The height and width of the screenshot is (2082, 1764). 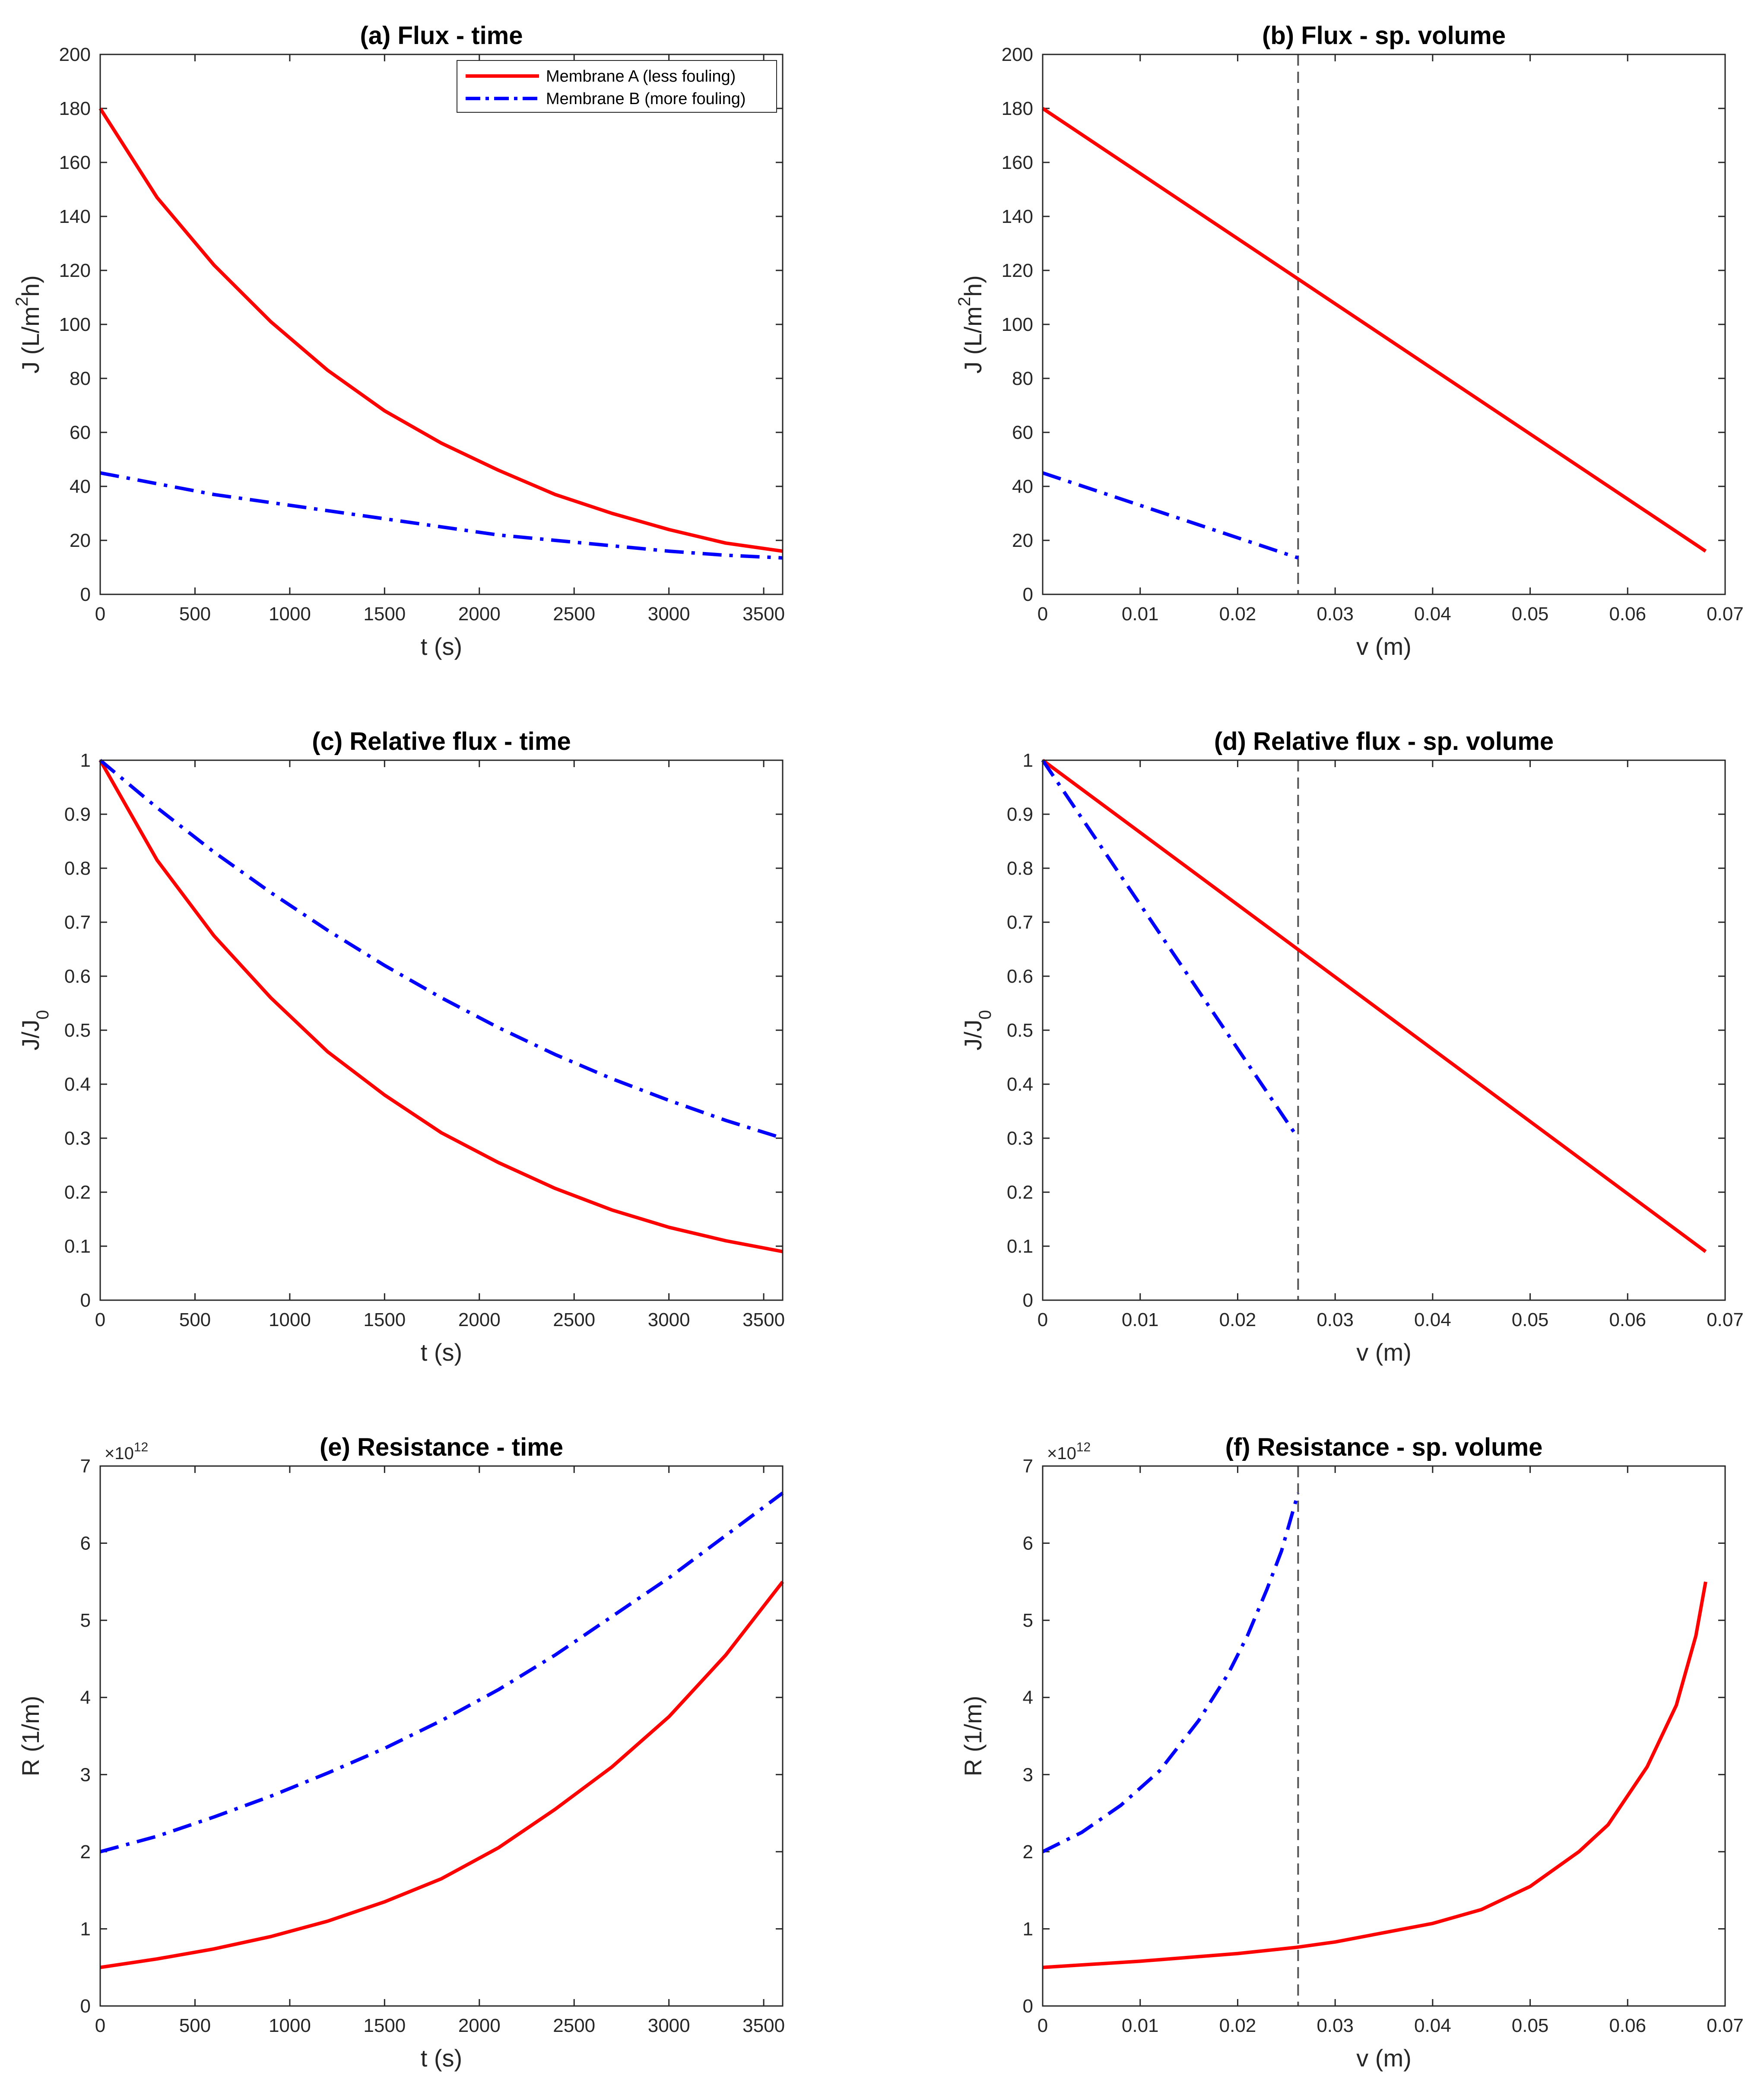 What do you see at coordinates (1384, 36) in the screenshot?
I see `chart-title: (b) Flux - sp. volume` at bounding box center [1384, 36].